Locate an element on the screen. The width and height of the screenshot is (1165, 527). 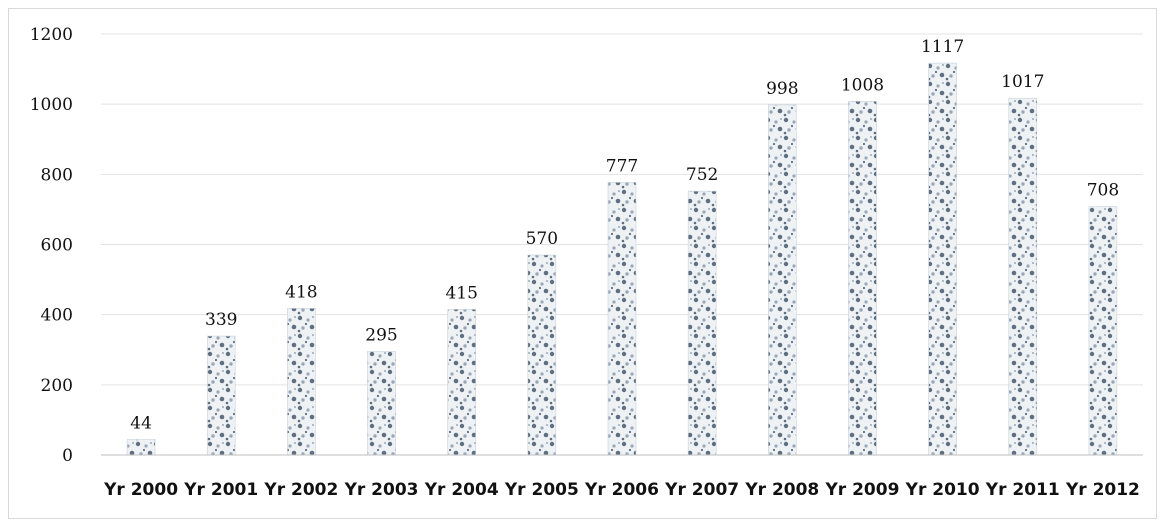
data-label: 44 is located at coordinates (141, 424).